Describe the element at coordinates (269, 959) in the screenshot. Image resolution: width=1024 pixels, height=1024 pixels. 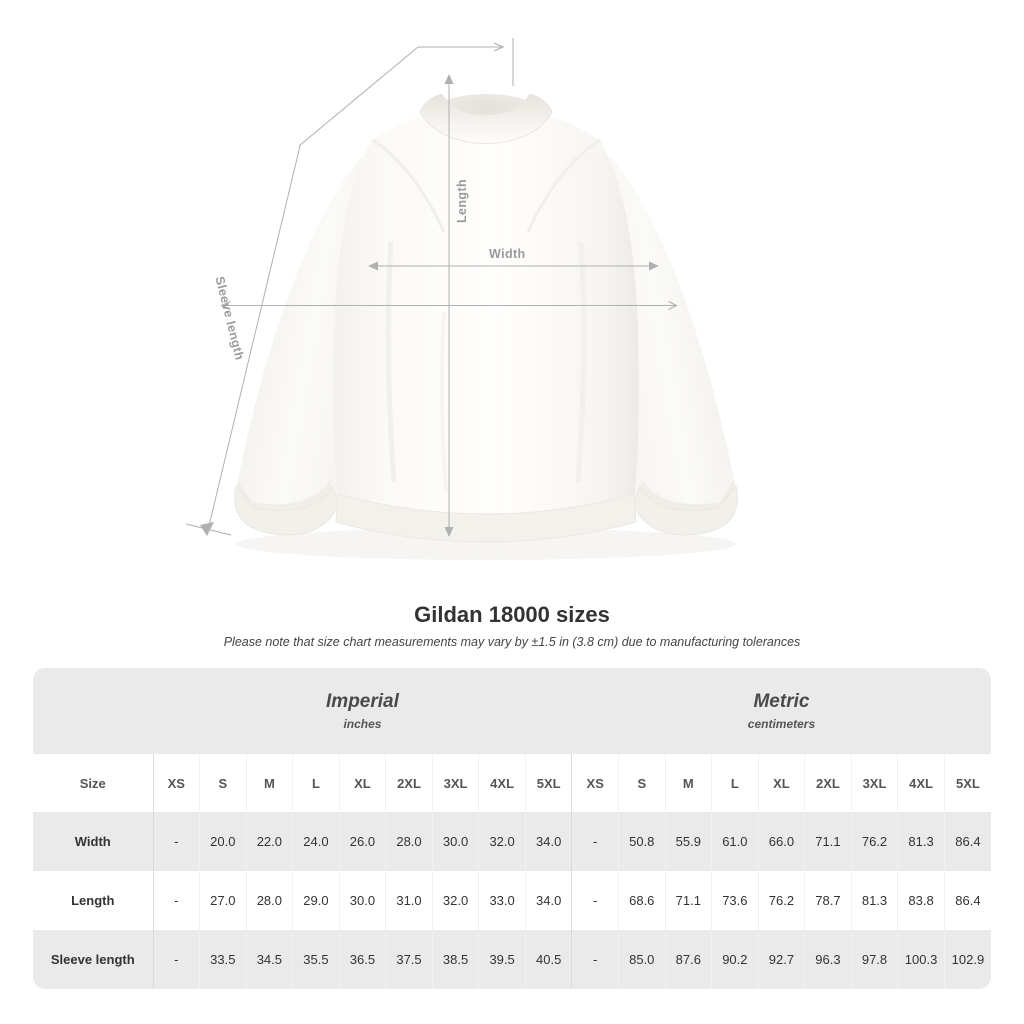
I see `cell-imperial-m: 34.5` at that location.